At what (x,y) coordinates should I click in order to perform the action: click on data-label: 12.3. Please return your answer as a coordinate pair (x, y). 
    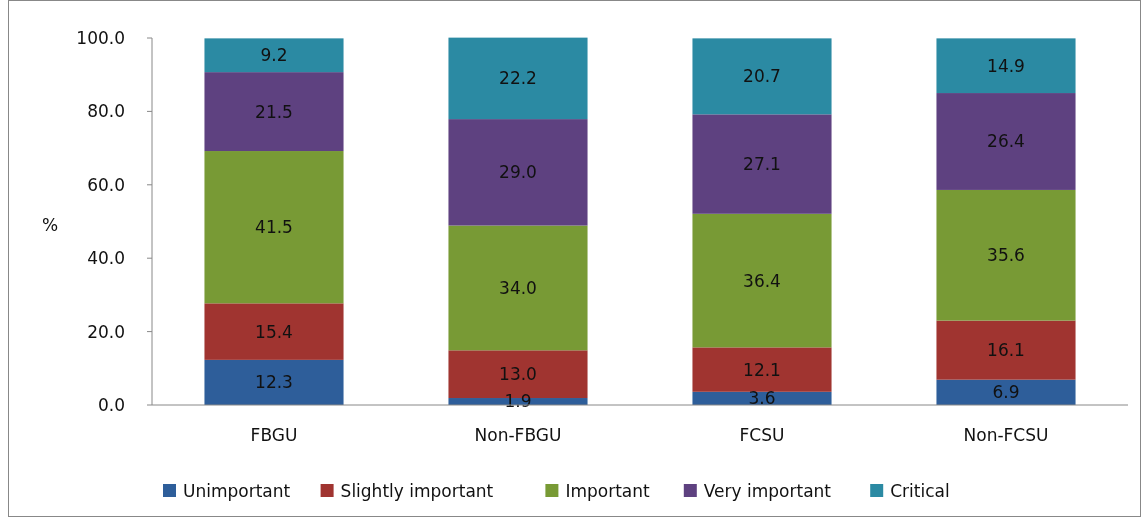
    Looking at the image, I should click on (274, 382).